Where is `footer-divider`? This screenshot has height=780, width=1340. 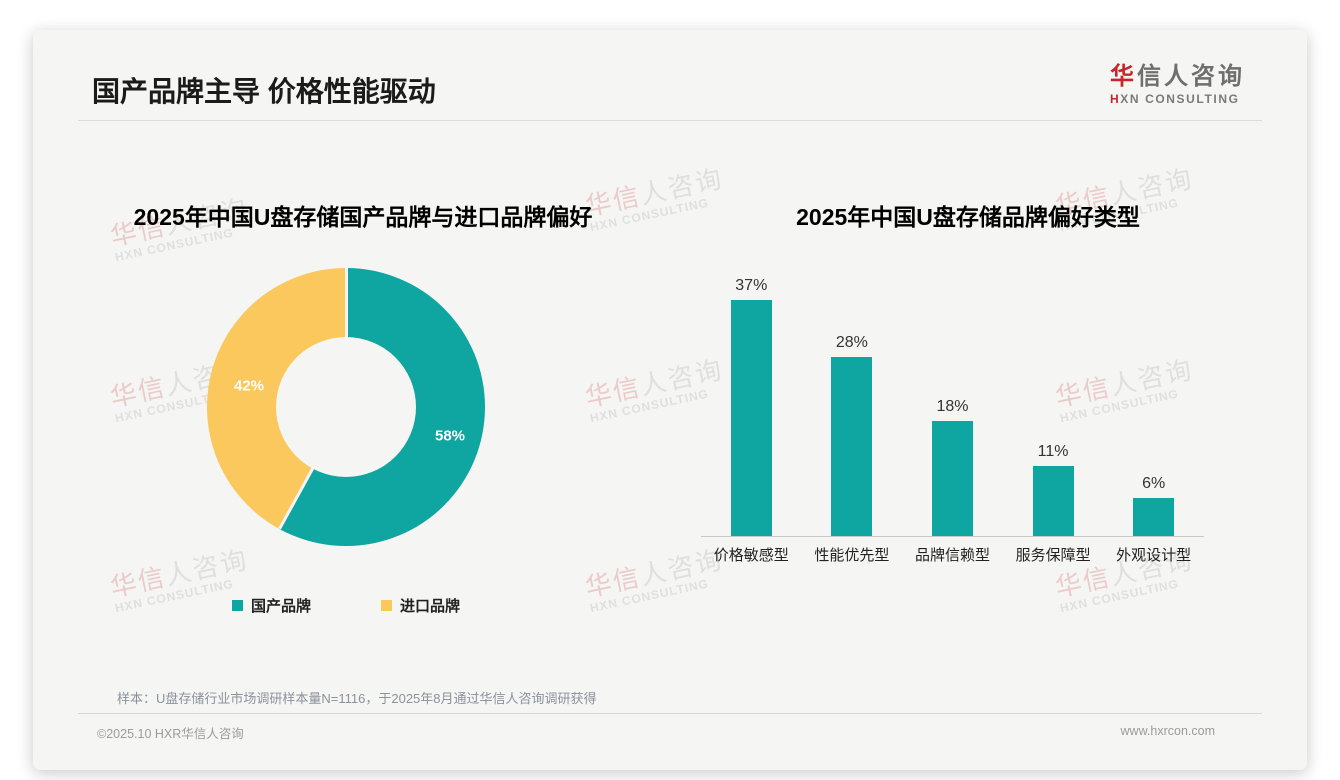 footer-divider is located at coordinates (670, 713).